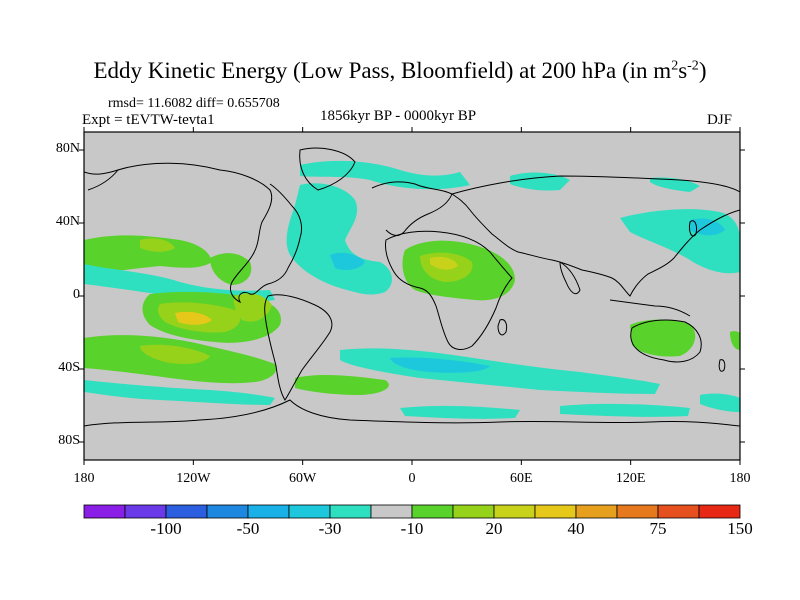 The height and width of the screenshot is (600, 800). I want to click on colorbar-label: -50, so click(248, 528).